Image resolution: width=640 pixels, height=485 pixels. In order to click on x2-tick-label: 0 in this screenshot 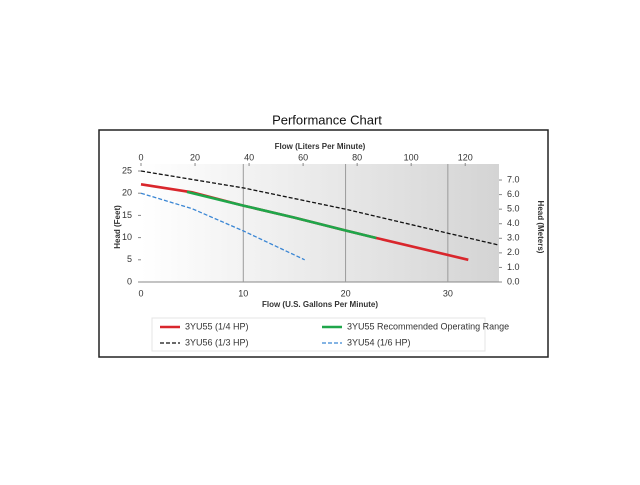, I will do `click(140, 157)`.